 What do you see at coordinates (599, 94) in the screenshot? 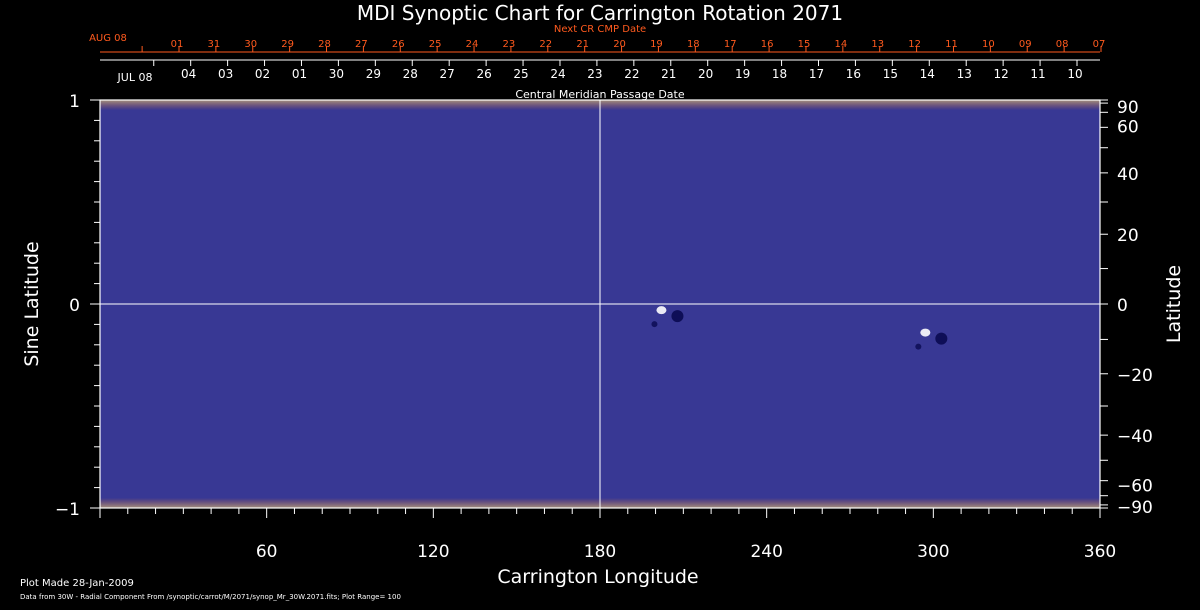
I see `cmp-axis-label: Central Meridian Passage Date` at bounding box center [599, 94].